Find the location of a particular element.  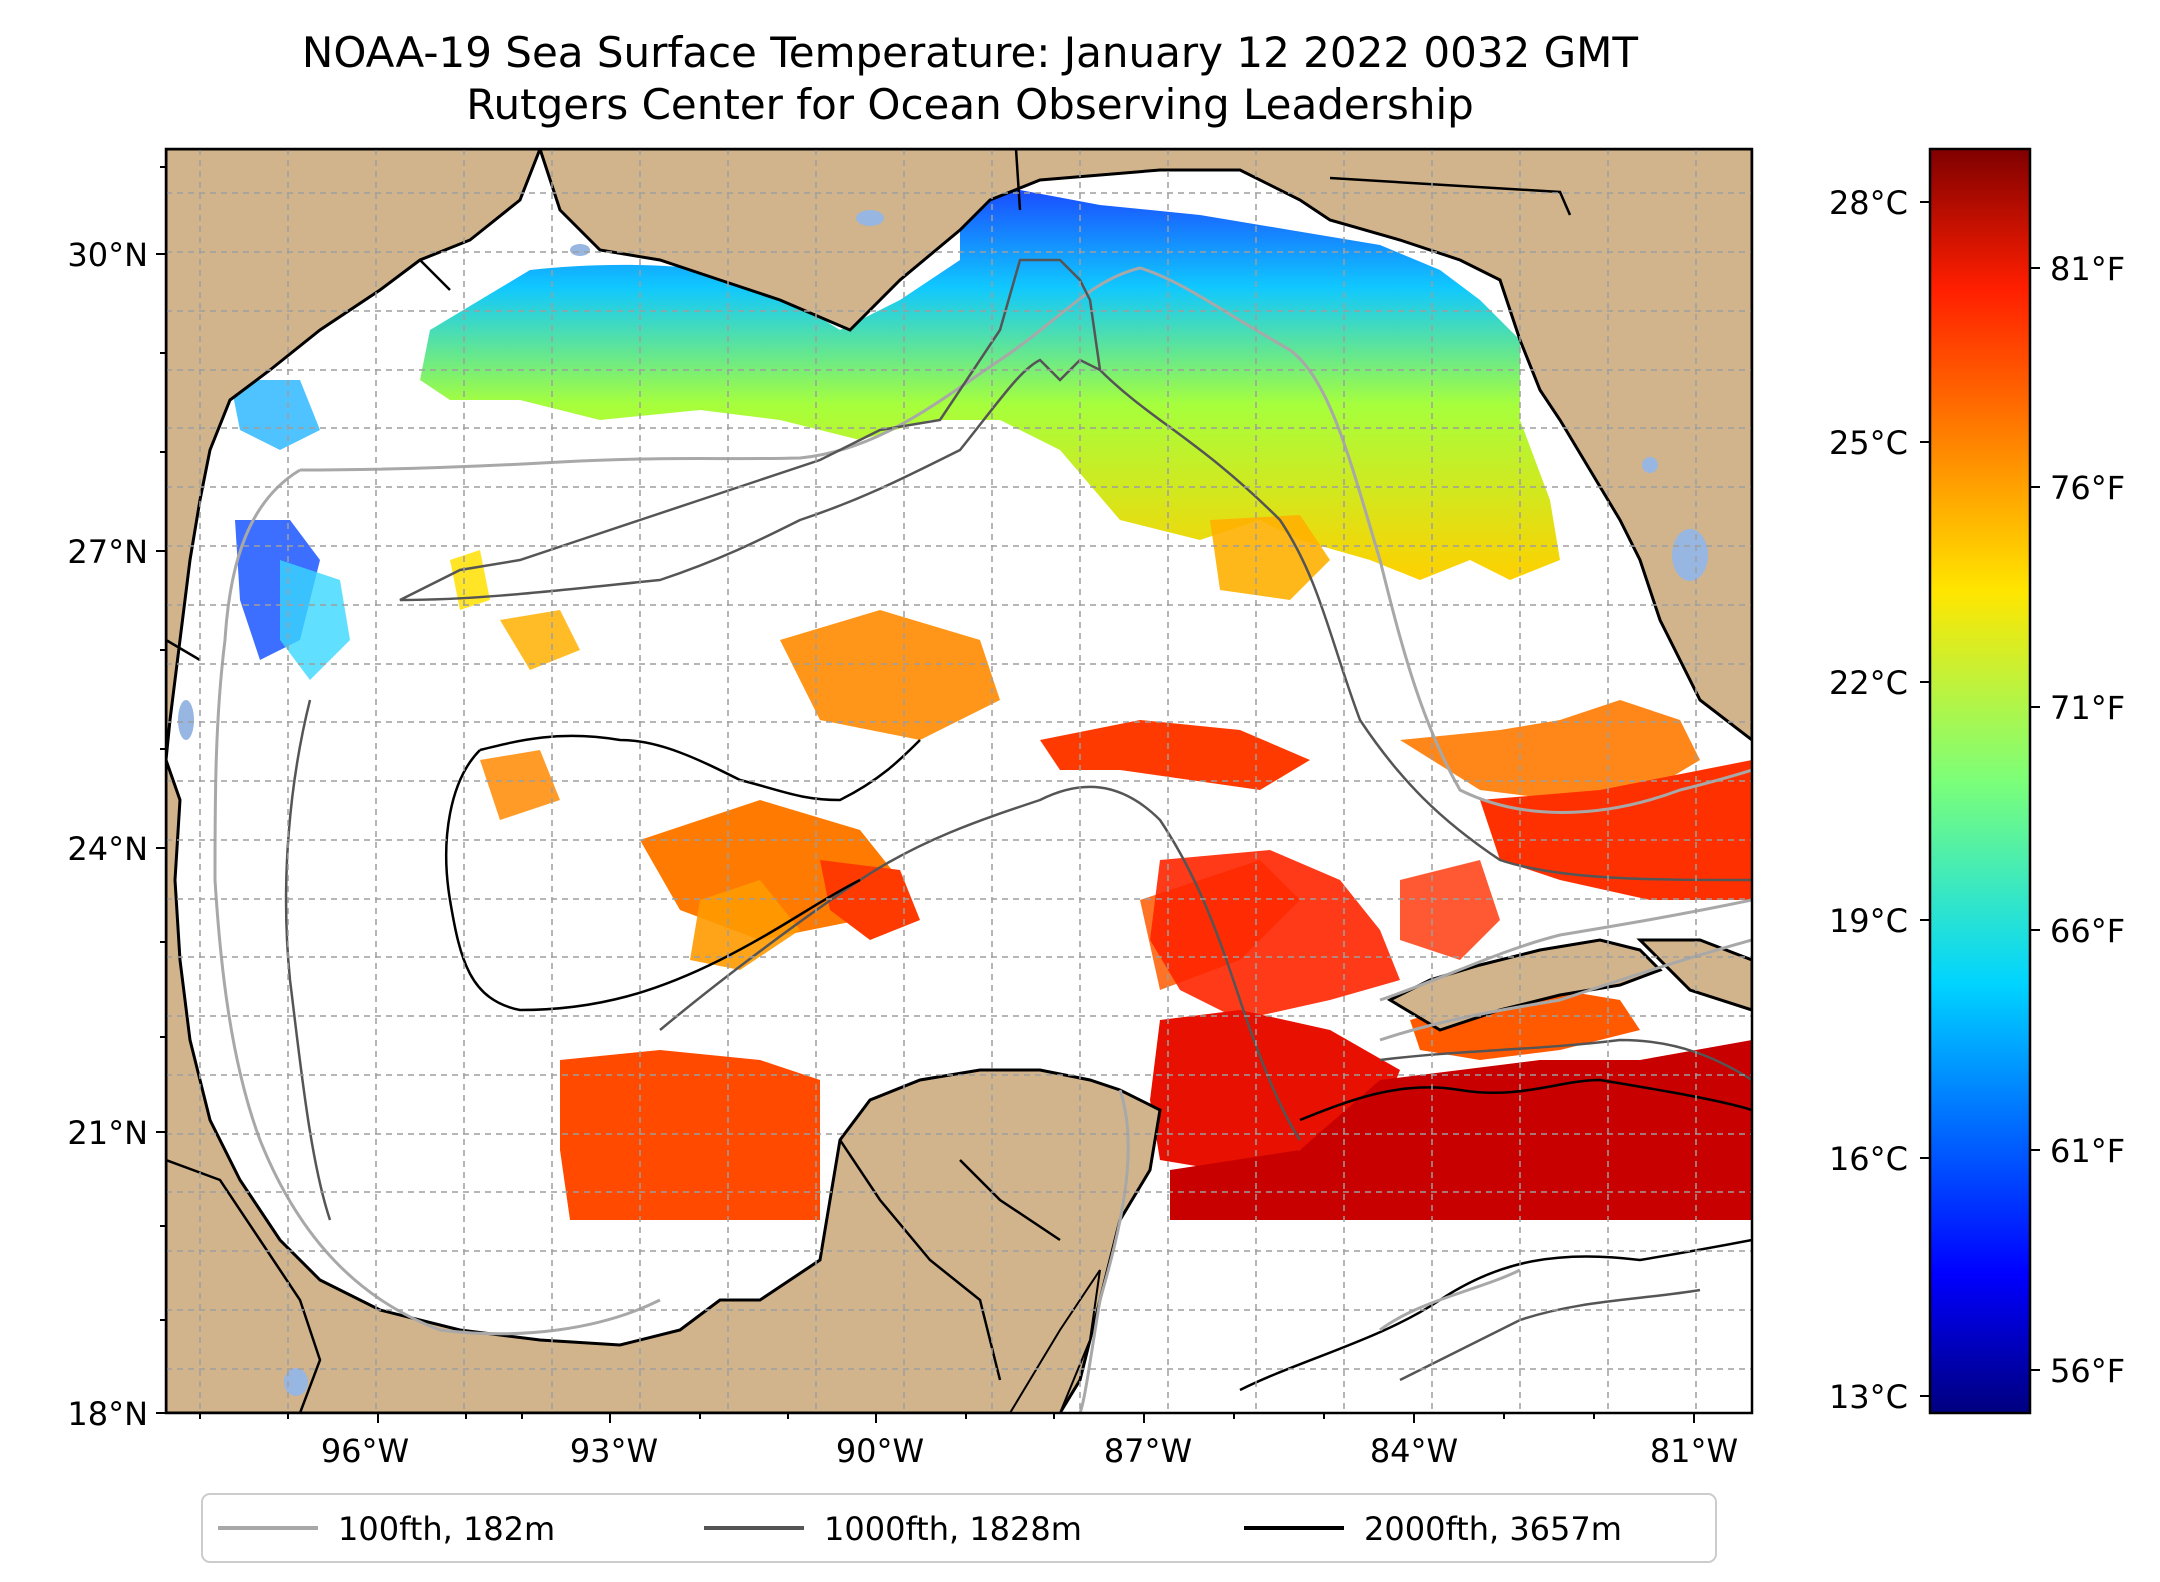

colorbar-c-16: 16°C is located at coordinates (1868, 1159).